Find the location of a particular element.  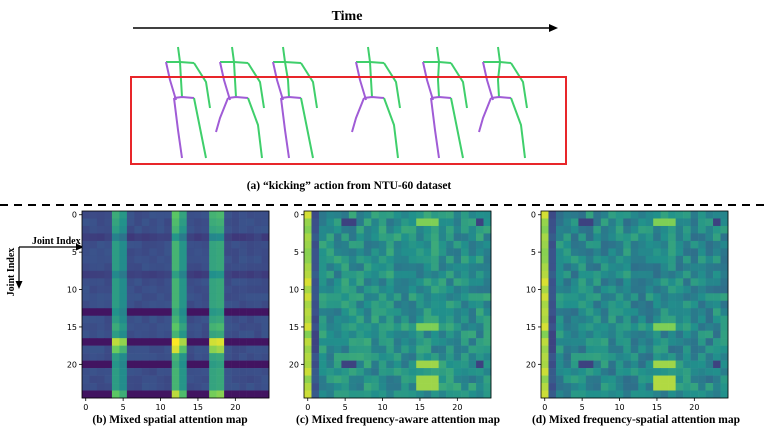

heatmap-frame is located at coordinates (397, 304).